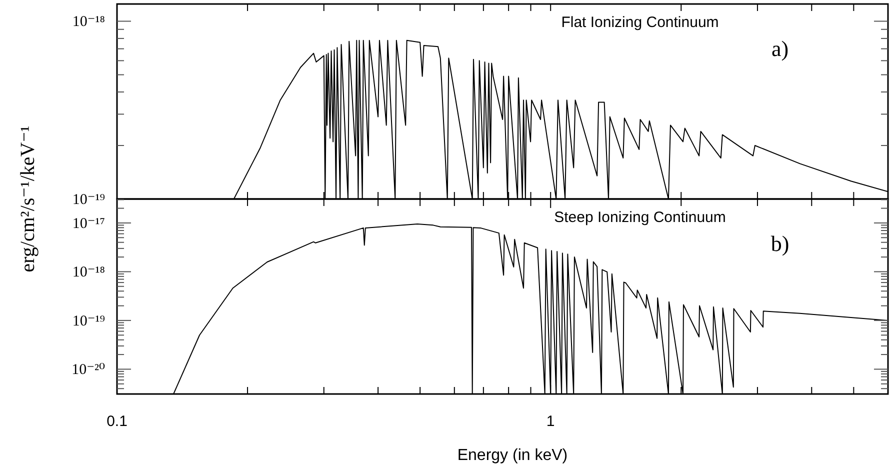 The width and height of the screenshot is (890, 472). Describe the element at coordinates (640, 22) in the screenshot. I see `text: Flat Ionizing Continuum` at that location.